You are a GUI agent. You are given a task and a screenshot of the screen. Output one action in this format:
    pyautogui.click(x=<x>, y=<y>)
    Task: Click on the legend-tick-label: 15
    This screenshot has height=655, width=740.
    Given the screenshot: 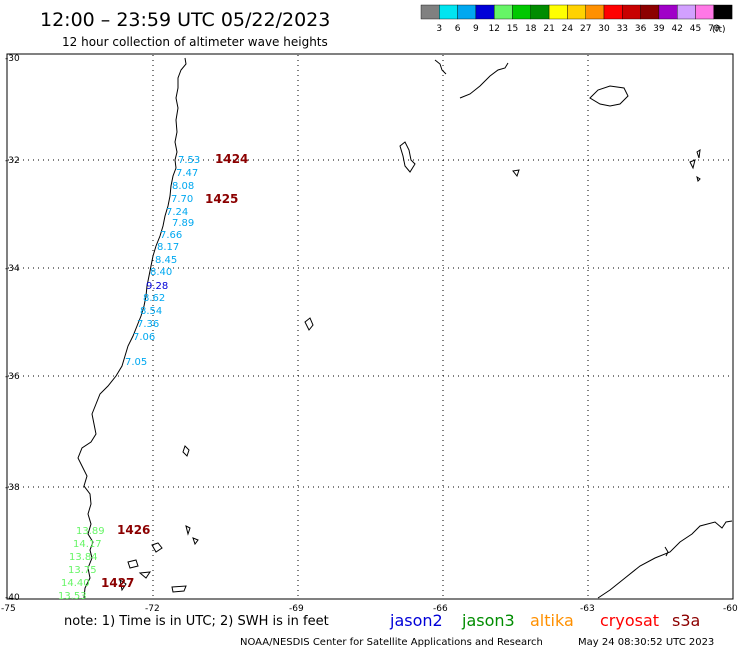 What is the action you would take?
    pyautogui.click(x=512, y=29)
    